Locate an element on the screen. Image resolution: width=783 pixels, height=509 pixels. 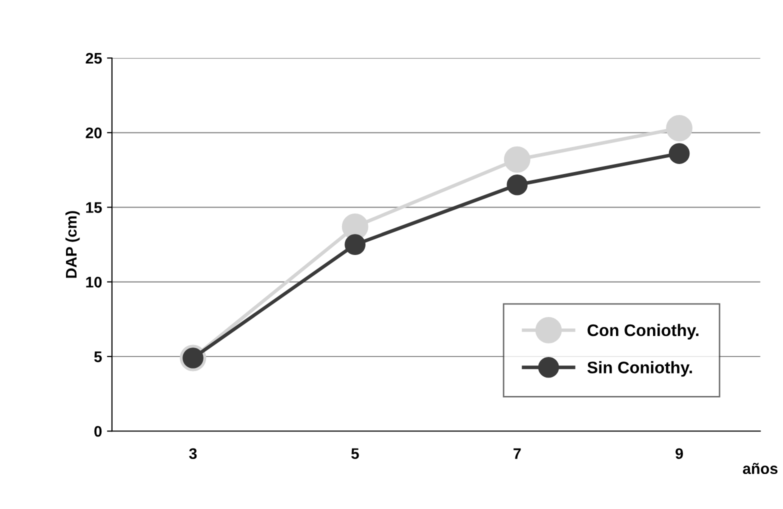
y-axis-title: DAP (cm) is located at coordinates (72, 244).